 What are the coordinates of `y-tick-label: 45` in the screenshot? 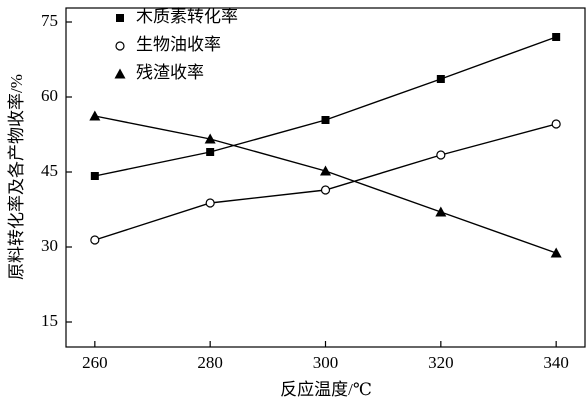 It's located at (49, 170).